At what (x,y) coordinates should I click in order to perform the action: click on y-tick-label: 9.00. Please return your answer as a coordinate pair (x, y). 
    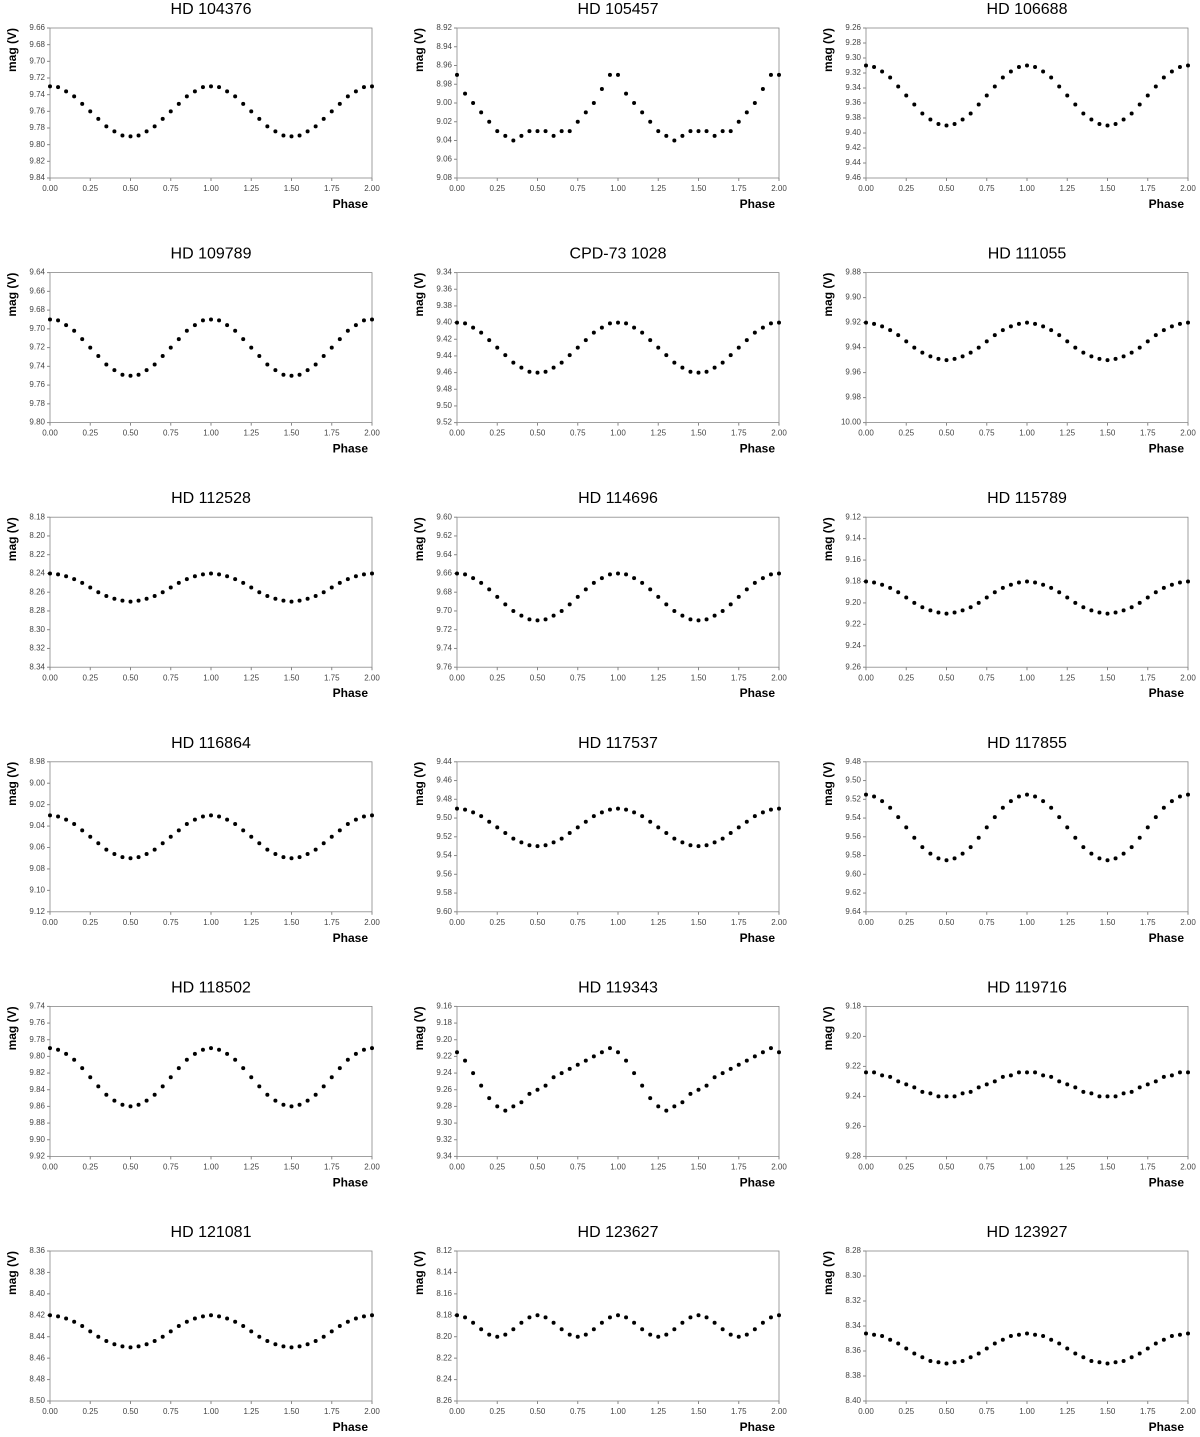
    Looking at the image, I should click on (444, 102).